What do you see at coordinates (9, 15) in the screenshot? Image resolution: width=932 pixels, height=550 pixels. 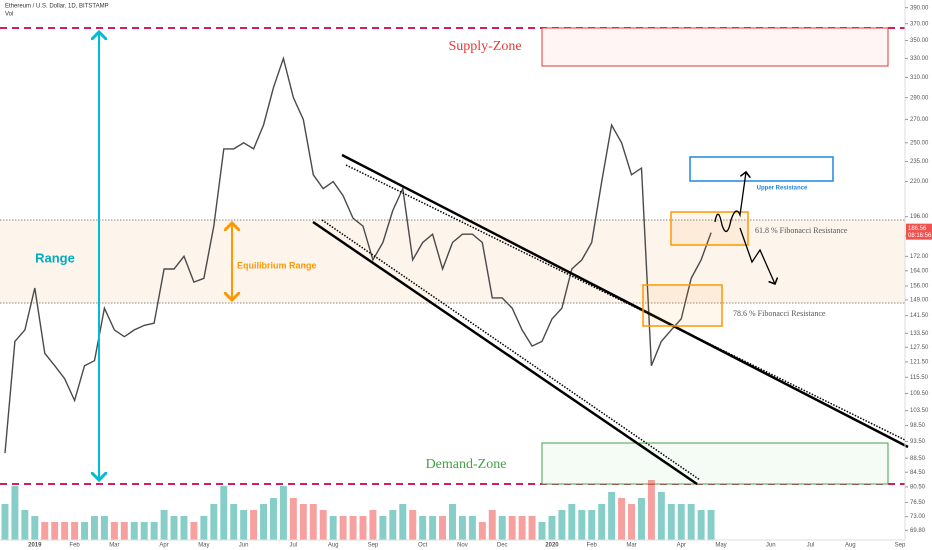 I see `volume-label: Vol` at bounding box center [9, 15].